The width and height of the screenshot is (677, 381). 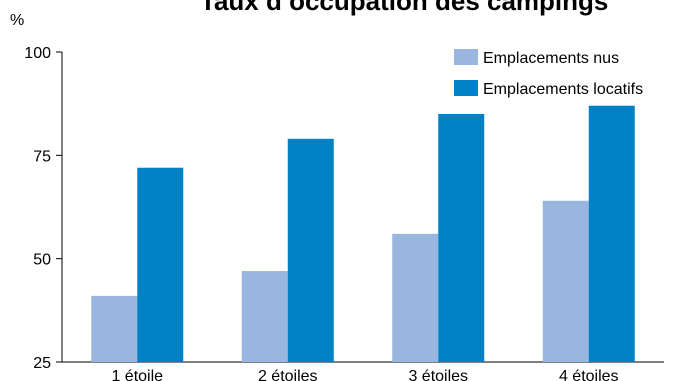 What do you see at coordinates (589, 374) in the screenshot?
I see `x-tick-label: 4 étoiles` at bounding box center [589, 374].